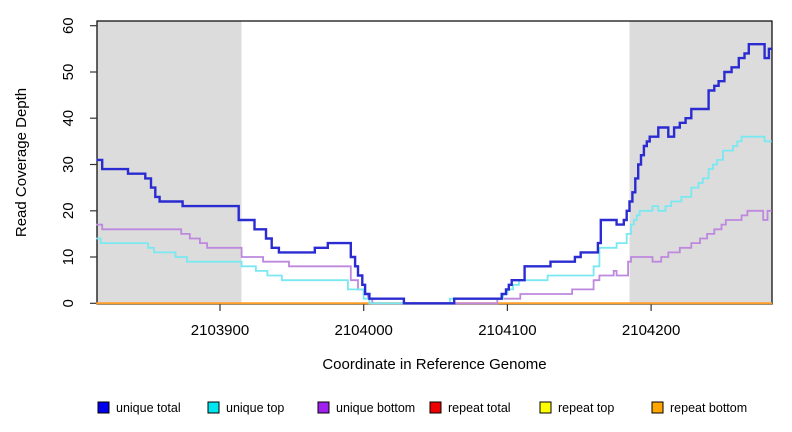 The height and width of the screenshot is (432, 792). I want to click on legend-swatch-repeat-top, so click(545, 407).